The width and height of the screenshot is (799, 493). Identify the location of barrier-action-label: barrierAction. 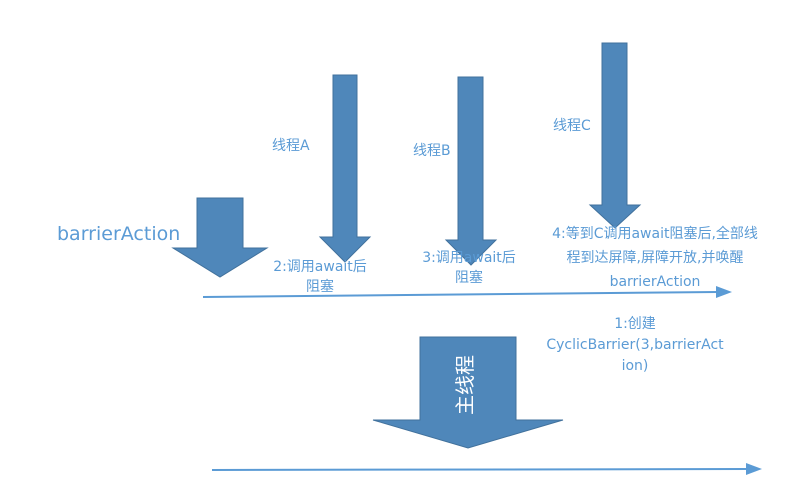
(119, 234).